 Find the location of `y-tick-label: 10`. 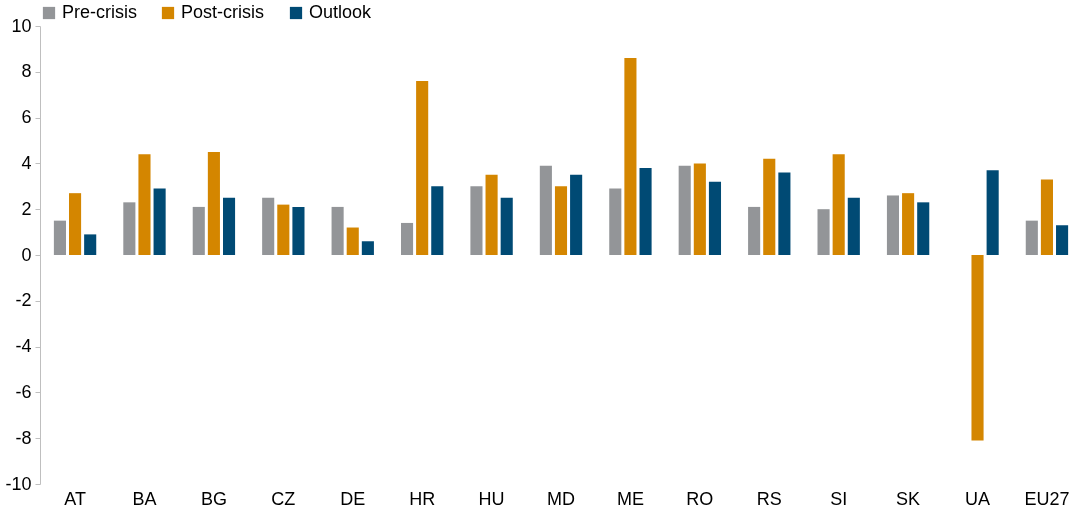

y-tick-label: 10 is located at coordinates (21, 25).